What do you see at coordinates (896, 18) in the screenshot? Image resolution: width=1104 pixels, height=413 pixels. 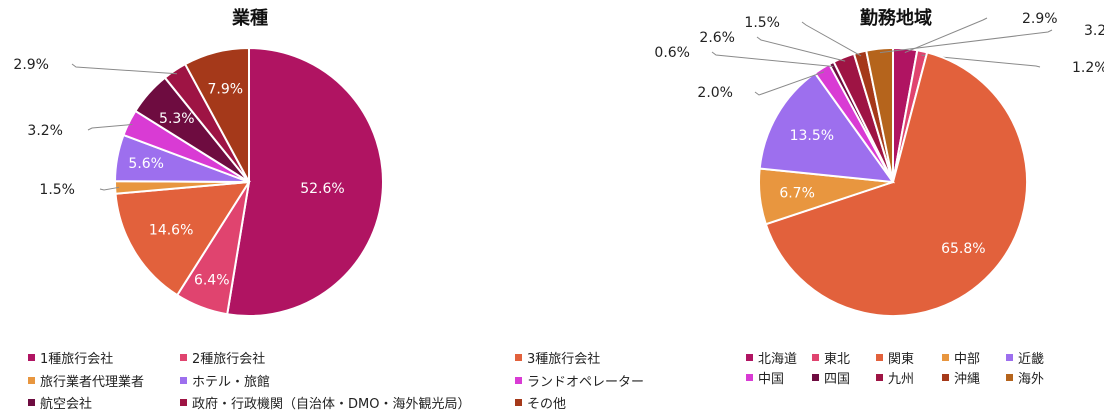 I see `chart-title-region: 勤務地域` at bounding box center [896, 18].